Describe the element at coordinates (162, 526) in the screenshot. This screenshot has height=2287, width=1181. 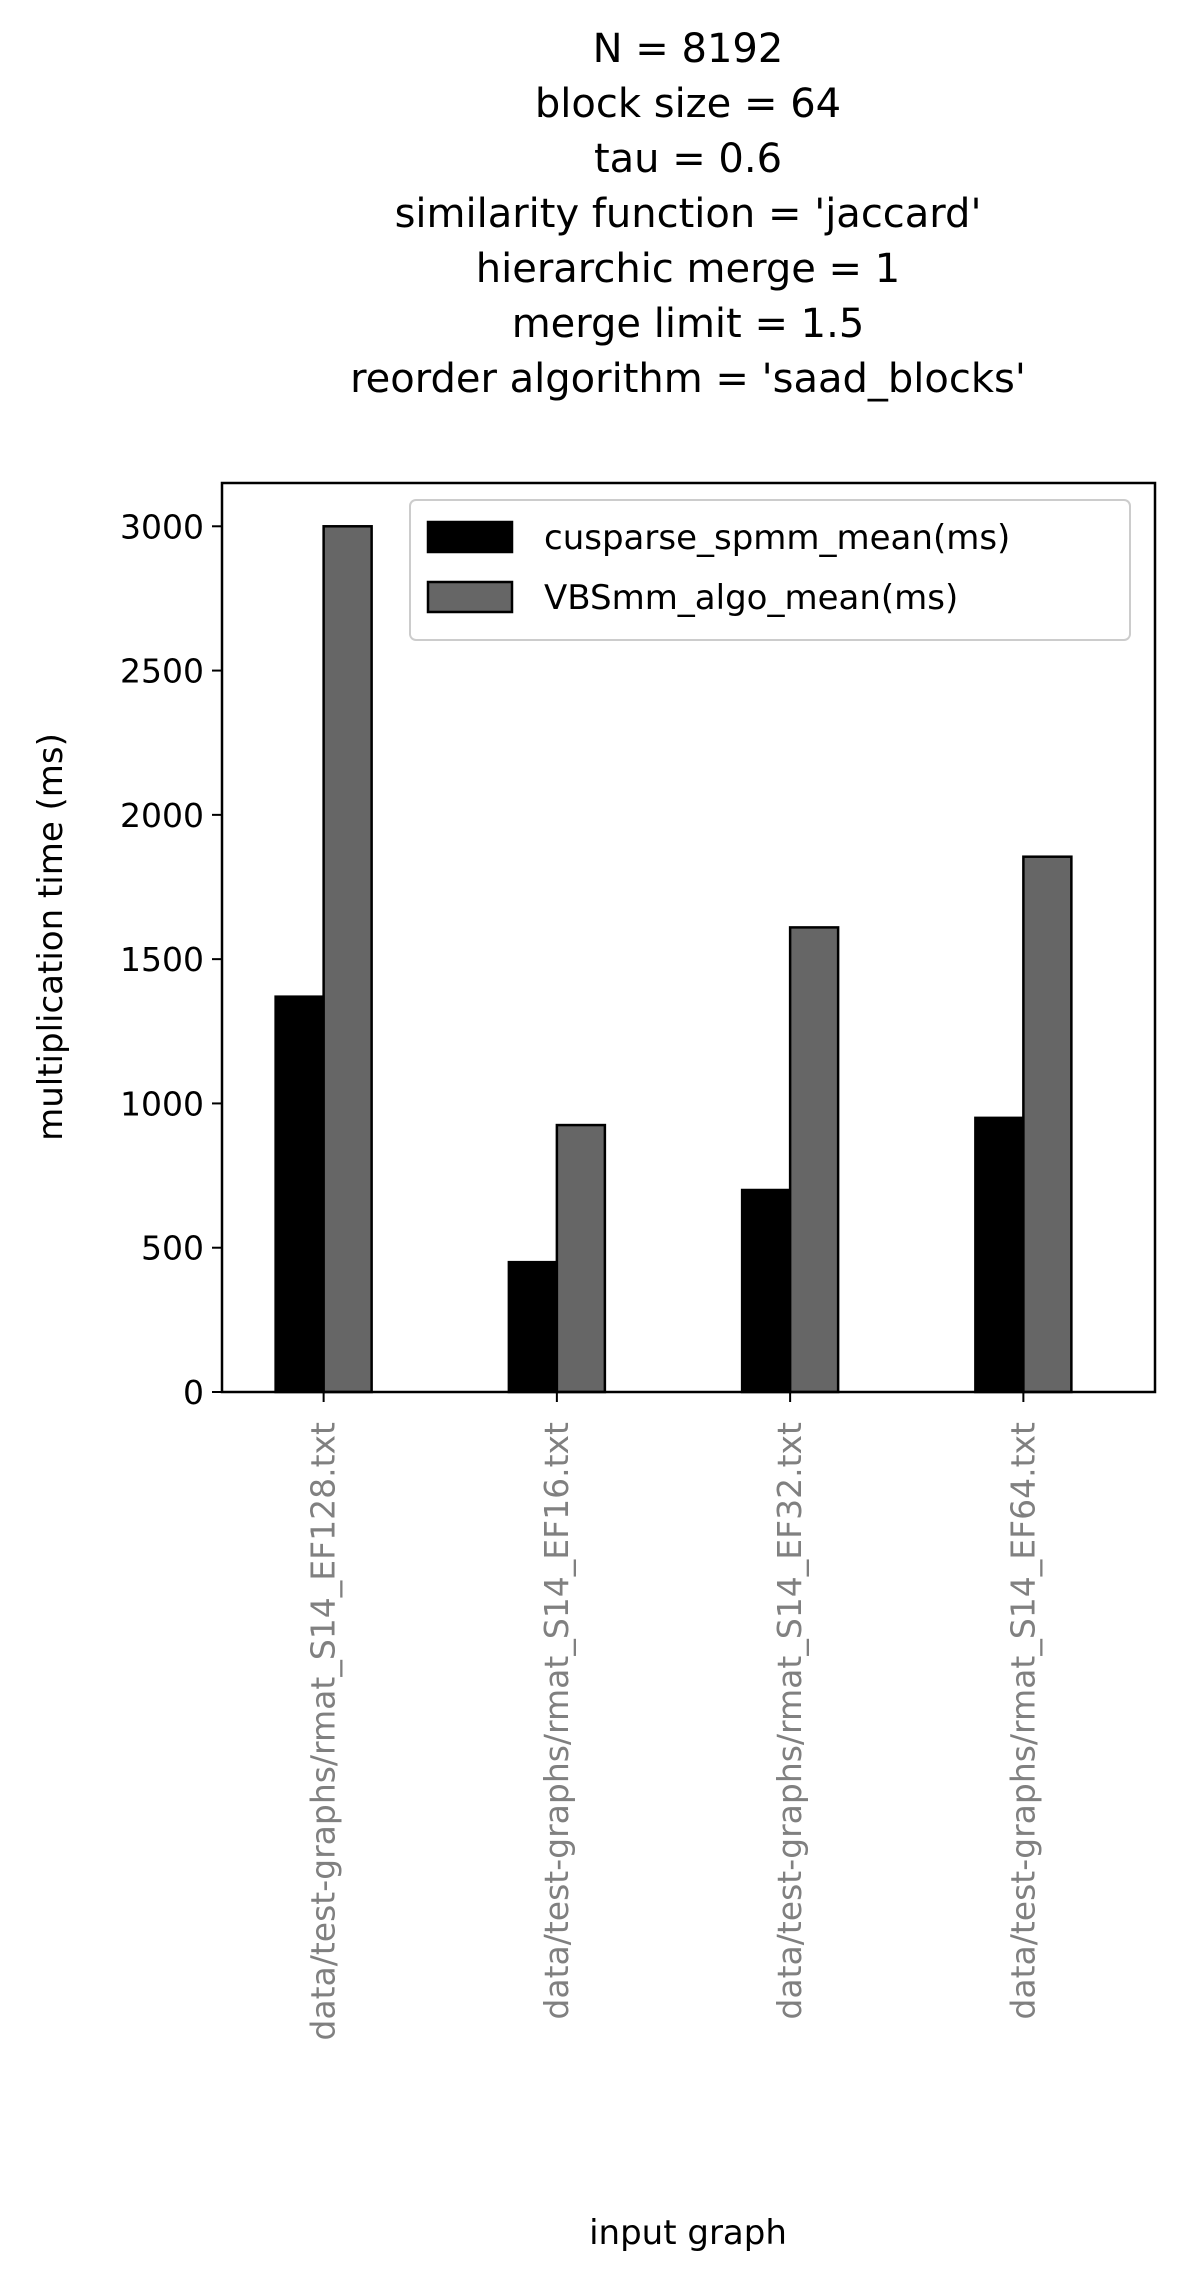
I see `y-tick-label: 3000` at that location.